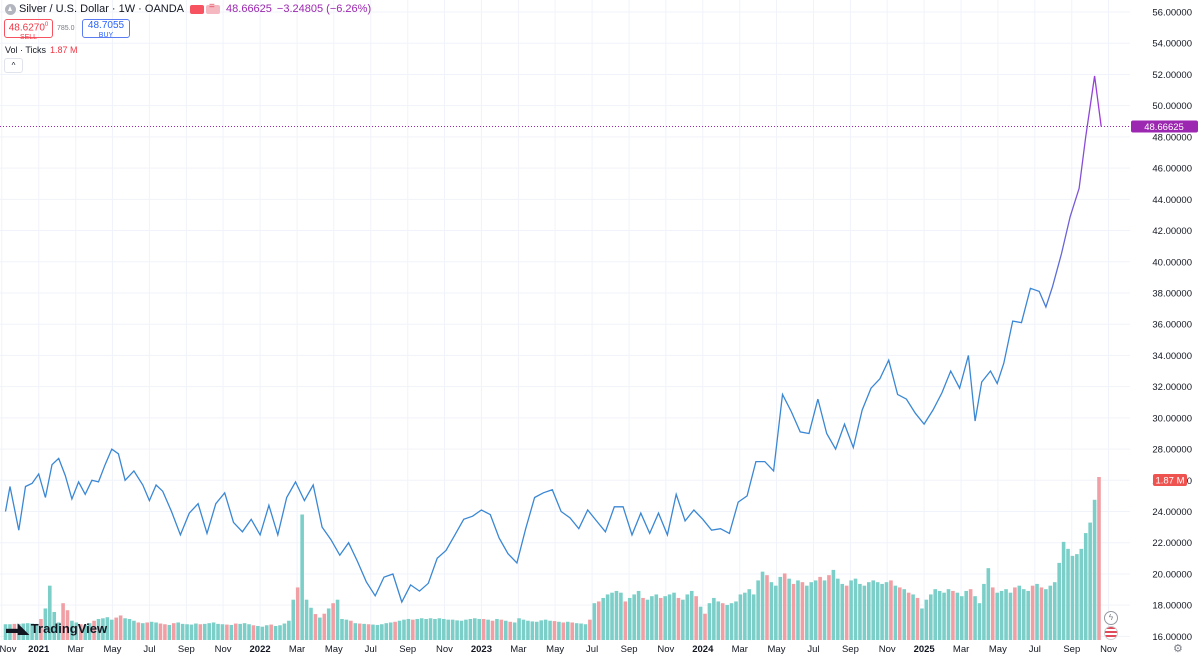 The height and width of the screenshot is (658, 1200). I want to click on sell-button: 48.62700 SELL, so click(28, 30).